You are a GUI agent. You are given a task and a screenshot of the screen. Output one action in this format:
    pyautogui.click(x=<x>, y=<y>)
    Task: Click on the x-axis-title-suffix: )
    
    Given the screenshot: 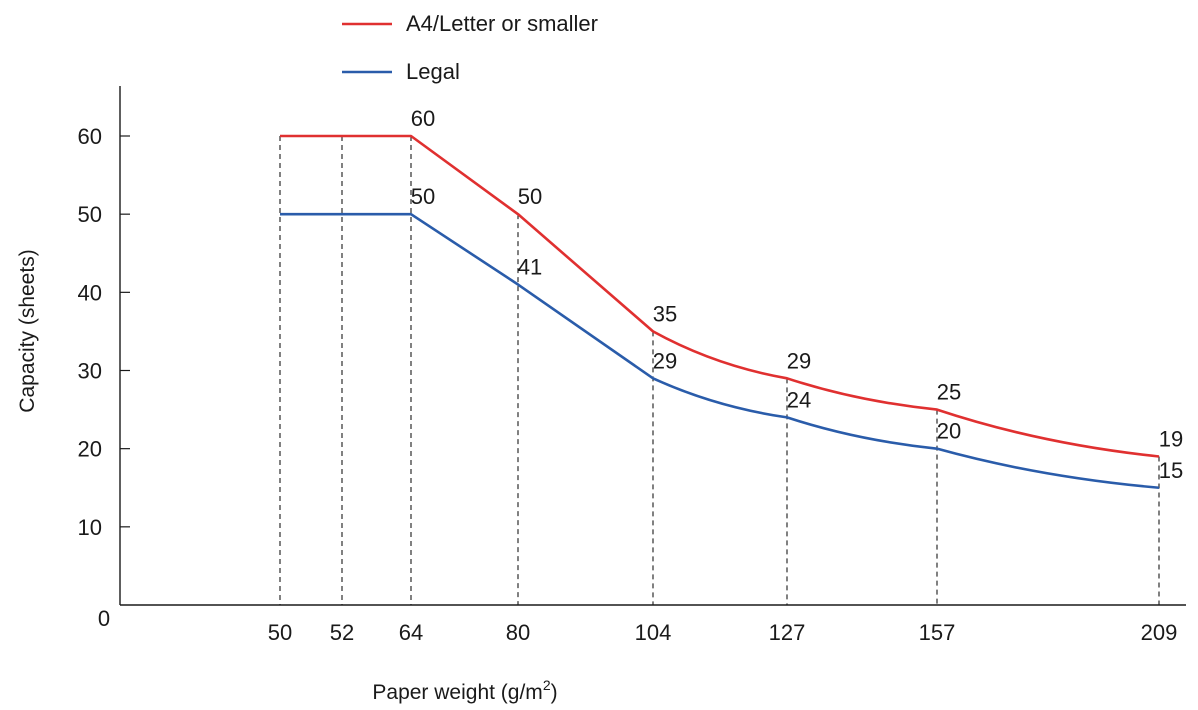 What is the action you would take?
    pyautogui.click(x=554, y=692)
    